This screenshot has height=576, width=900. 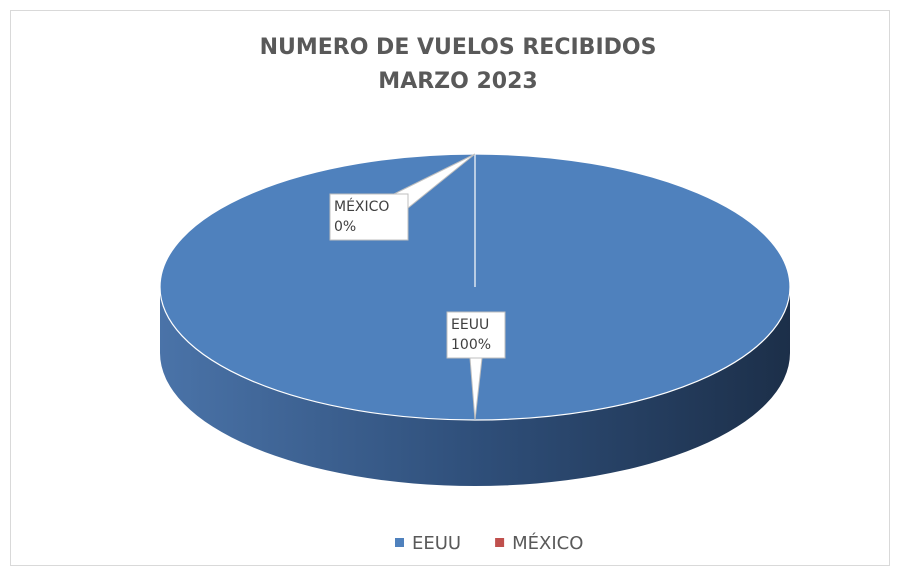 What do you see at coordinates (470, 325) in the screenshot?
I see `label-category: EEUU` at bounding box center [470, 325].